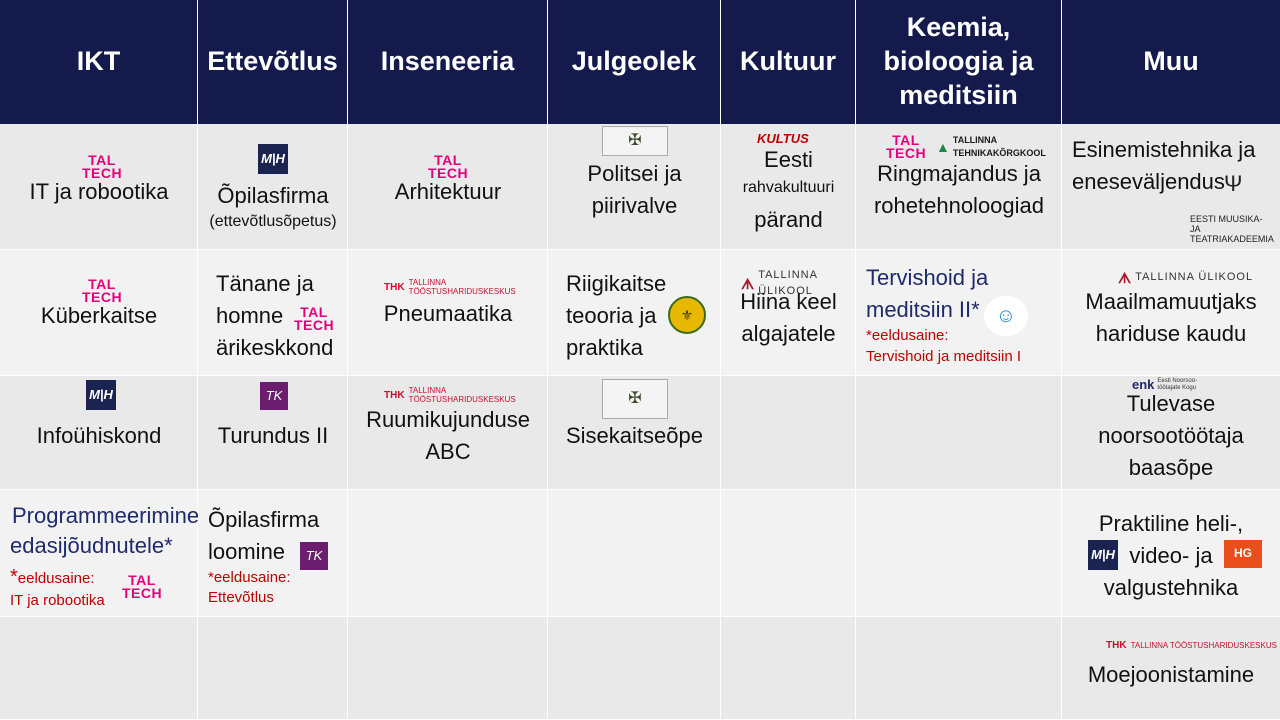 Image resolution: width=1280 pixels, height=720 pixels. I want to click on header-label: Muu, so click(1171, 61).